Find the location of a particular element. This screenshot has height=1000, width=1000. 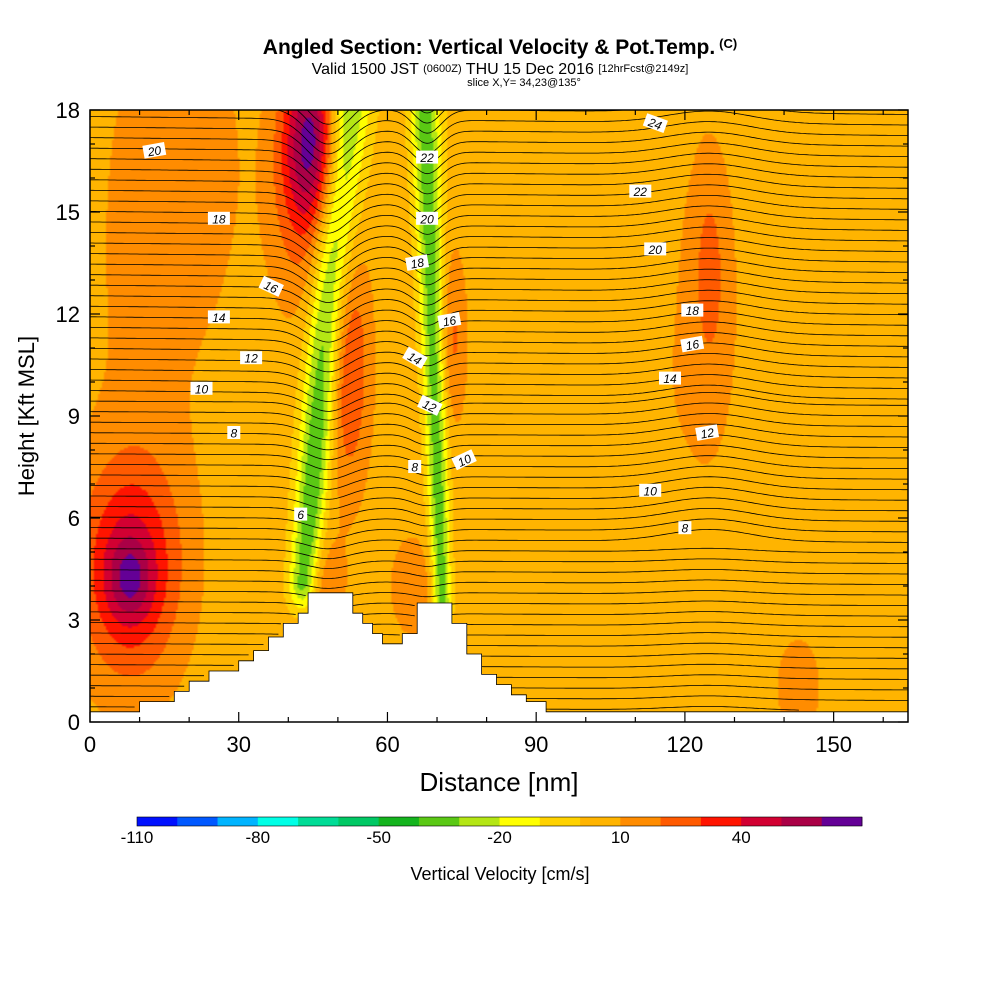

isentrope-label-text: 6 is located at coordinates (300, 515).